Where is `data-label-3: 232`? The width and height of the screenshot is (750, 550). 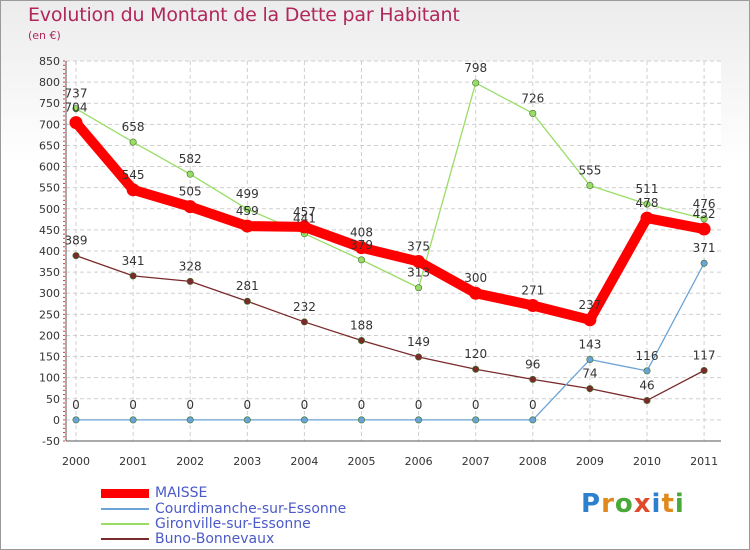 data-label-3: 232 is located at coordinates (304, 307).